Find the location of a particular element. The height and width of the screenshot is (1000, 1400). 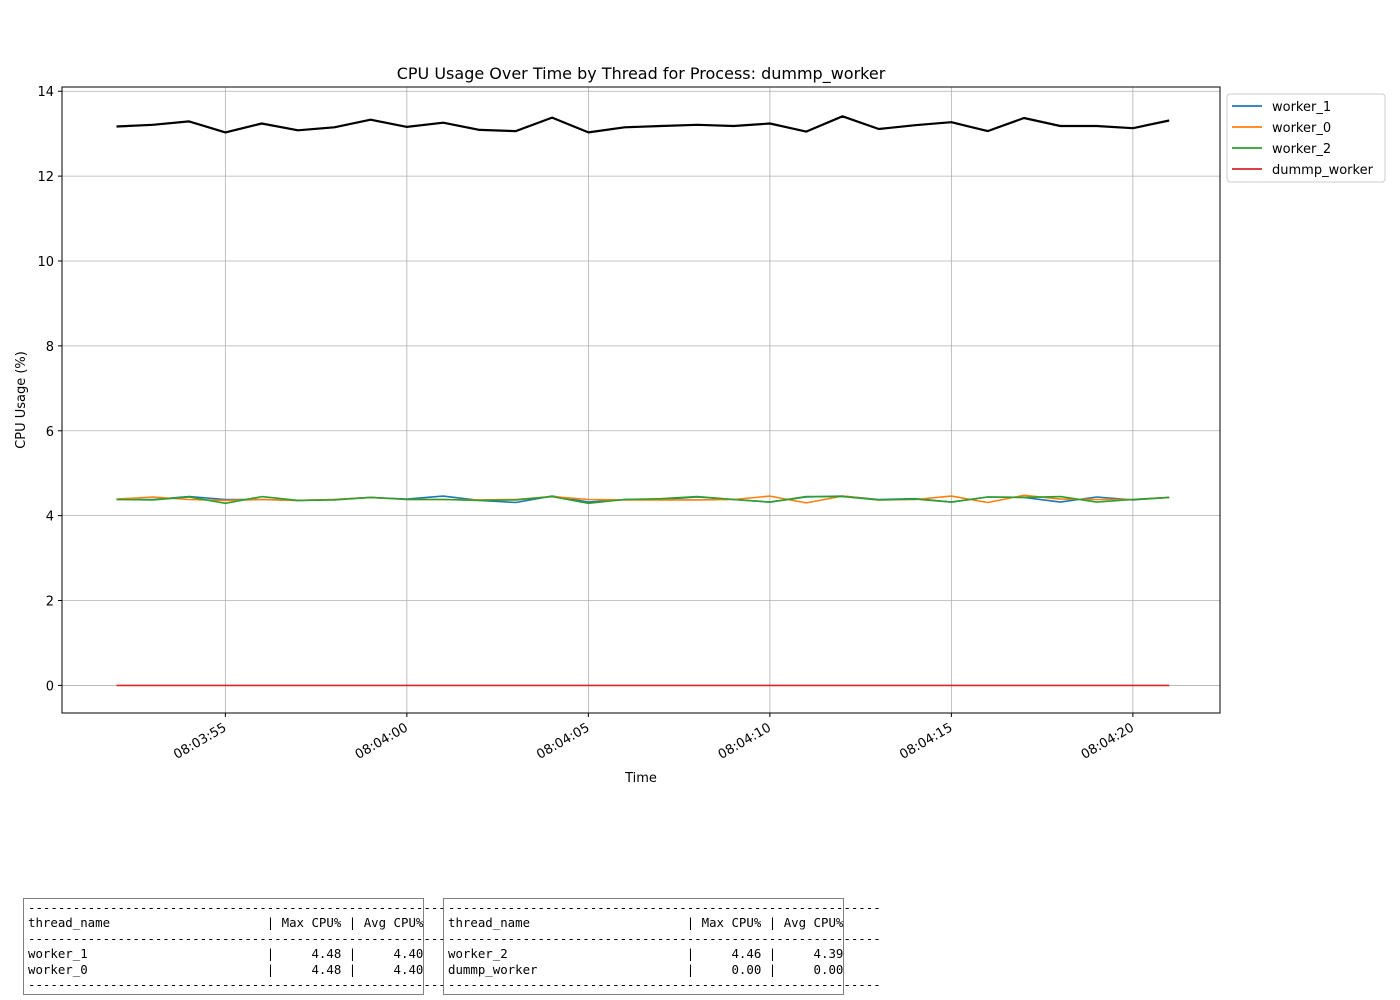

table-row: dummp_worker | 0.00 | 0.00 is located at coordinates (646, 969).